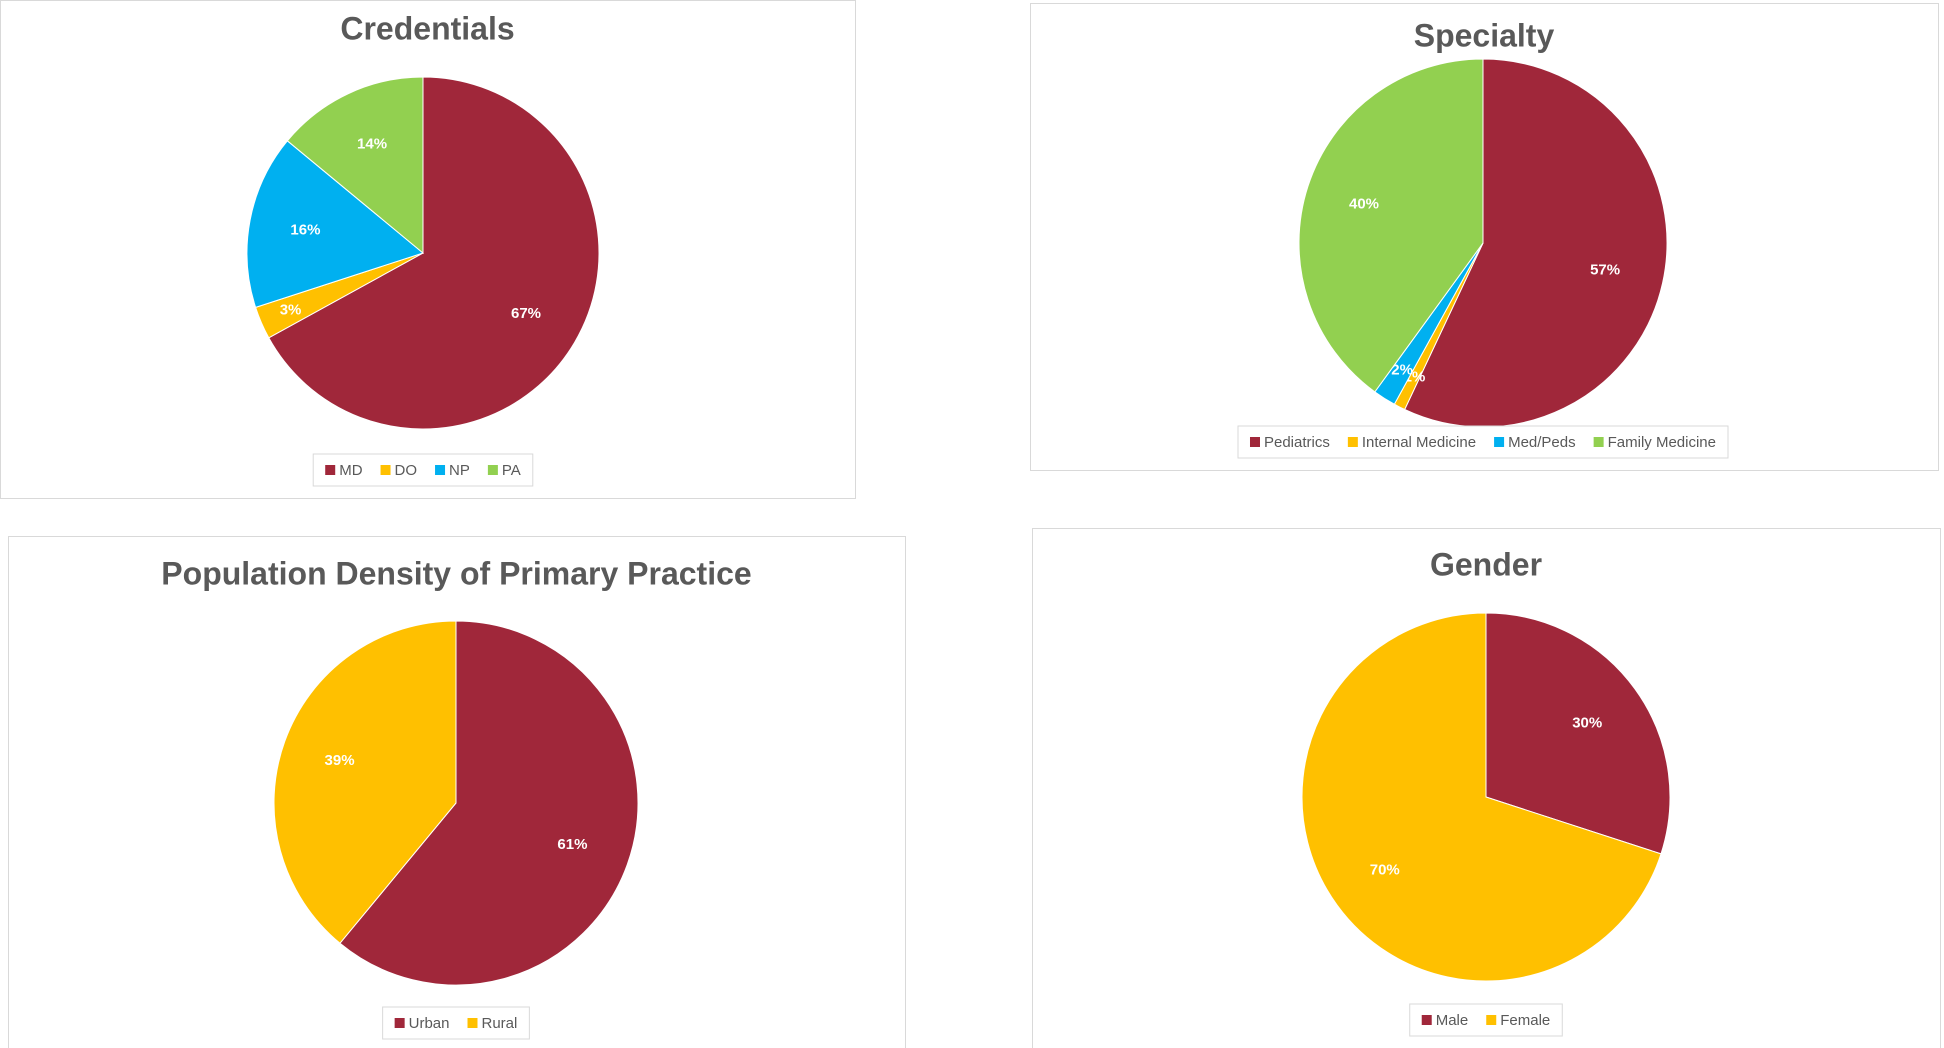  I want to click on data-label: 61%, so click(572, 844).